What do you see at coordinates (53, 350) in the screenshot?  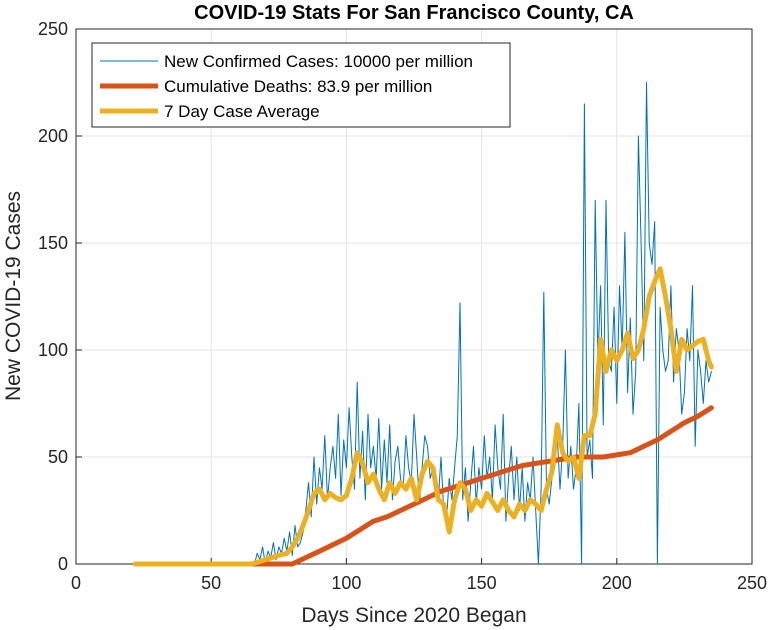 I see `y-tick-label: 100` at bounding box center [53, 350].